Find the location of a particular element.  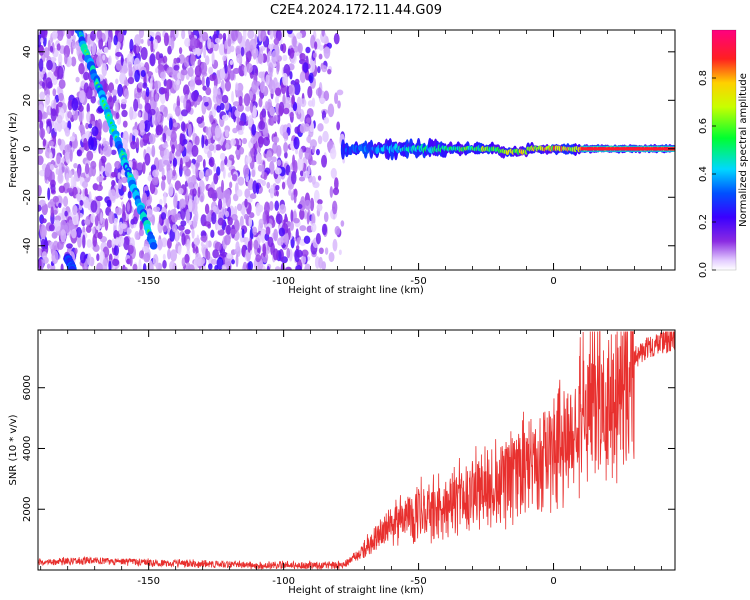

snr-x-tick-label: -150 is located at coordinates (148, 581).